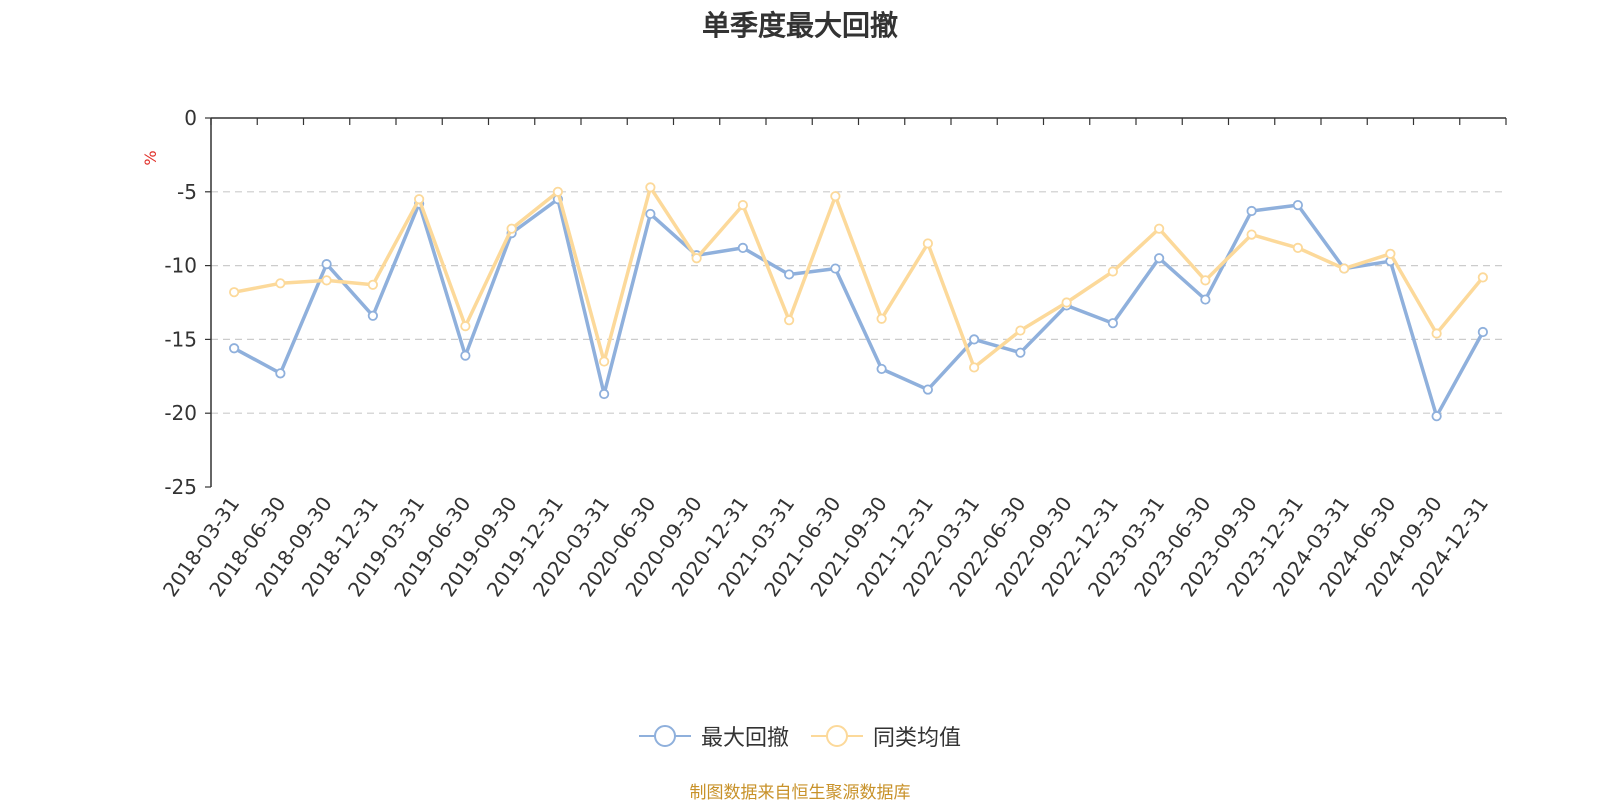 The width and height of the screenshot is (1600, 803). Describe the element at coordinates (917, 738) in the screenshot. I see `legend-label-peer-average: 同类均值` at that location.